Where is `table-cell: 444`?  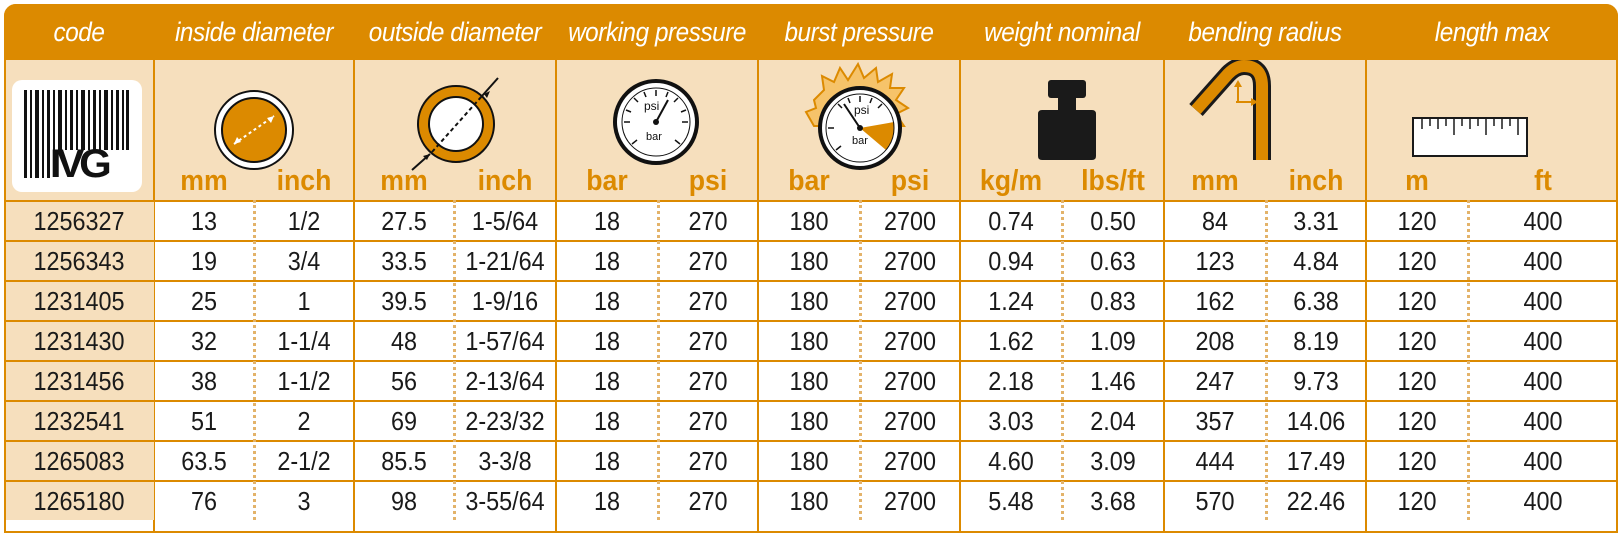
table-cell: 444 is located at coordinates (1215, 460).